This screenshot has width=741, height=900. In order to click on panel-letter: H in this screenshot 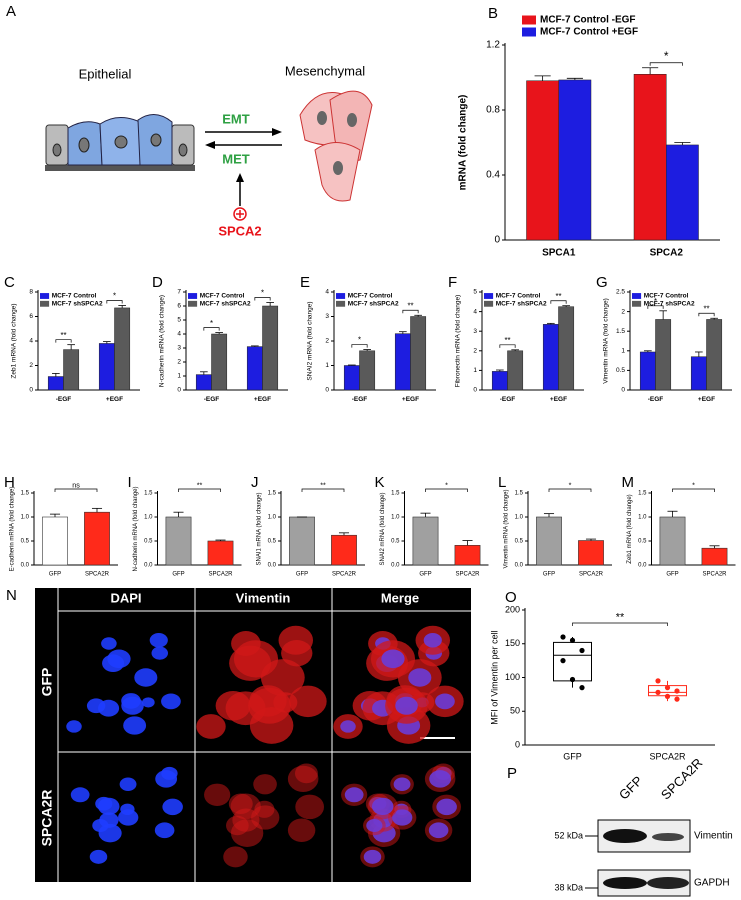, I will do `click(9, 482)`.